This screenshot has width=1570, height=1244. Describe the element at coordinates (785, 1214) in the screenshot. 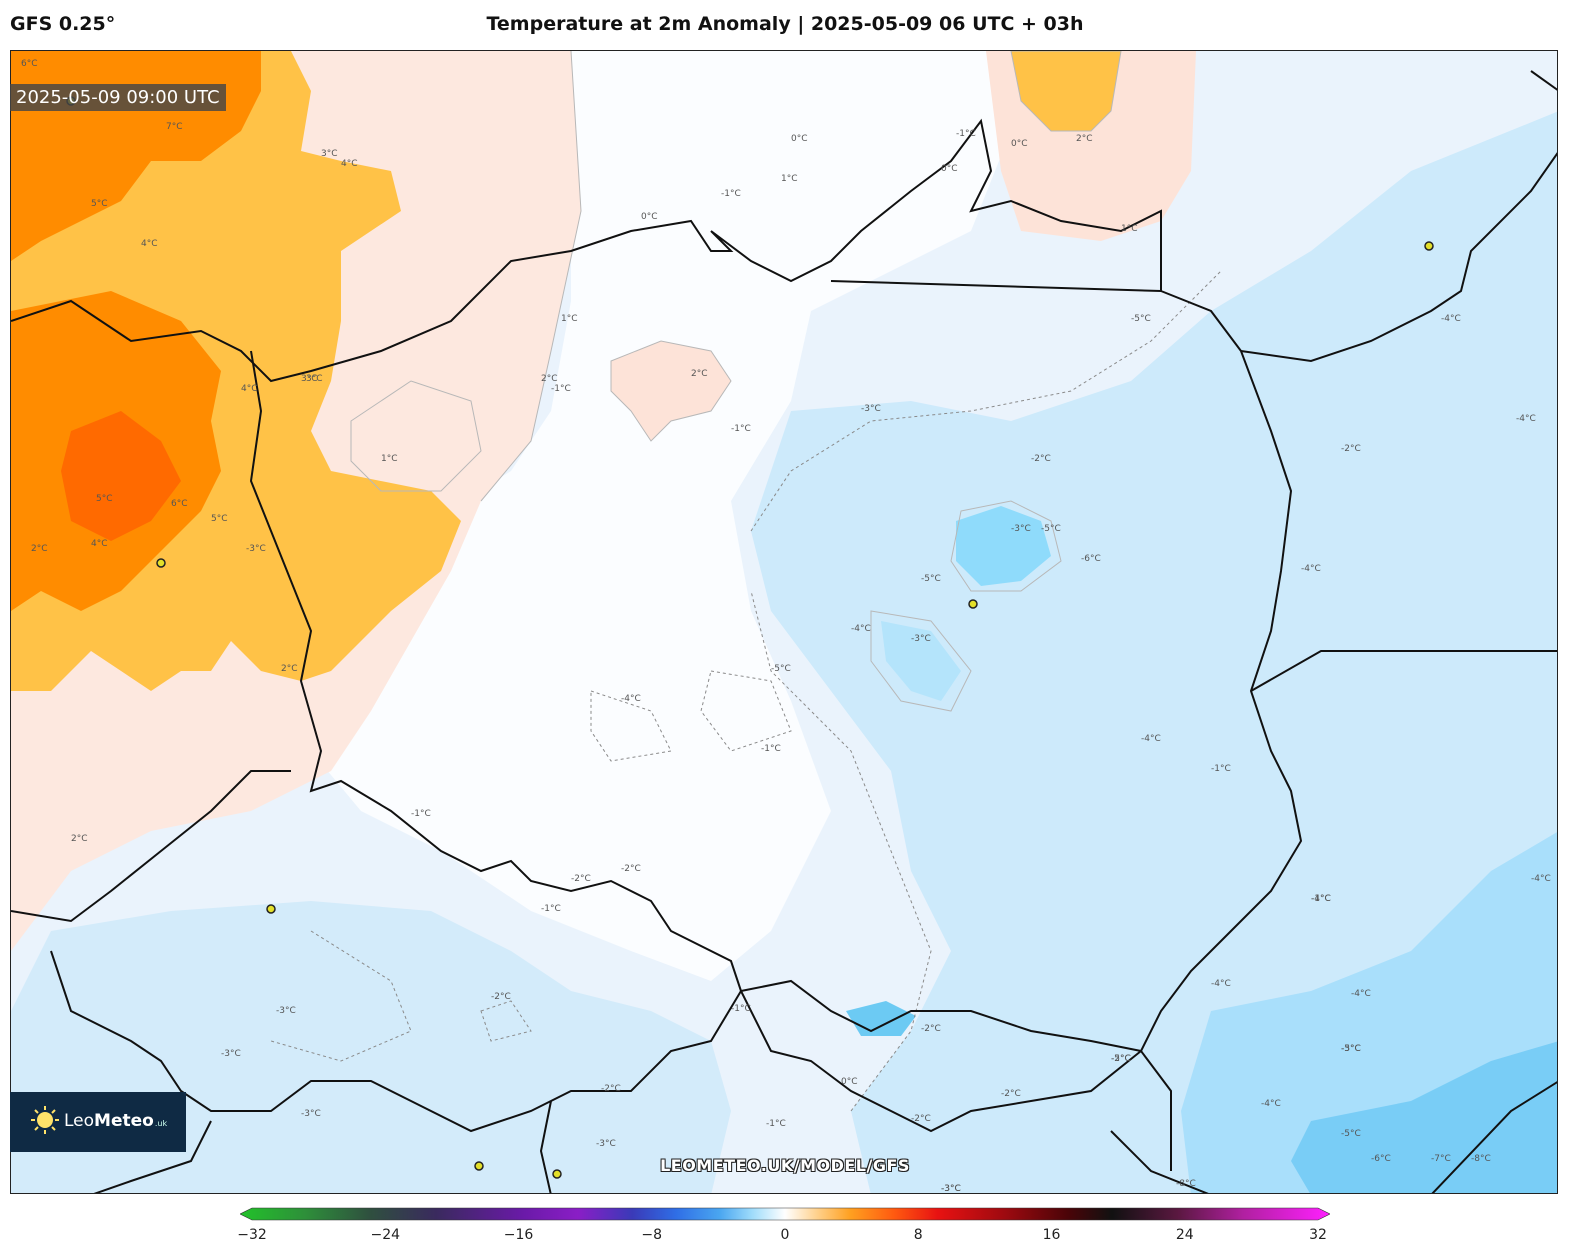

I see `colorbar` at that location.